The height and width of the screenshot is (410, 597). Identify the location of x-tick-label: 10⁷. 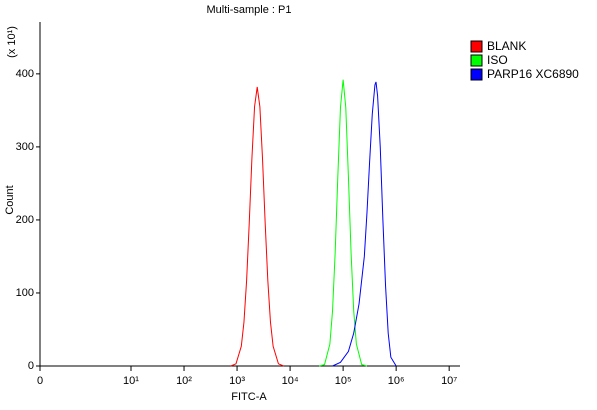
(449, 381).